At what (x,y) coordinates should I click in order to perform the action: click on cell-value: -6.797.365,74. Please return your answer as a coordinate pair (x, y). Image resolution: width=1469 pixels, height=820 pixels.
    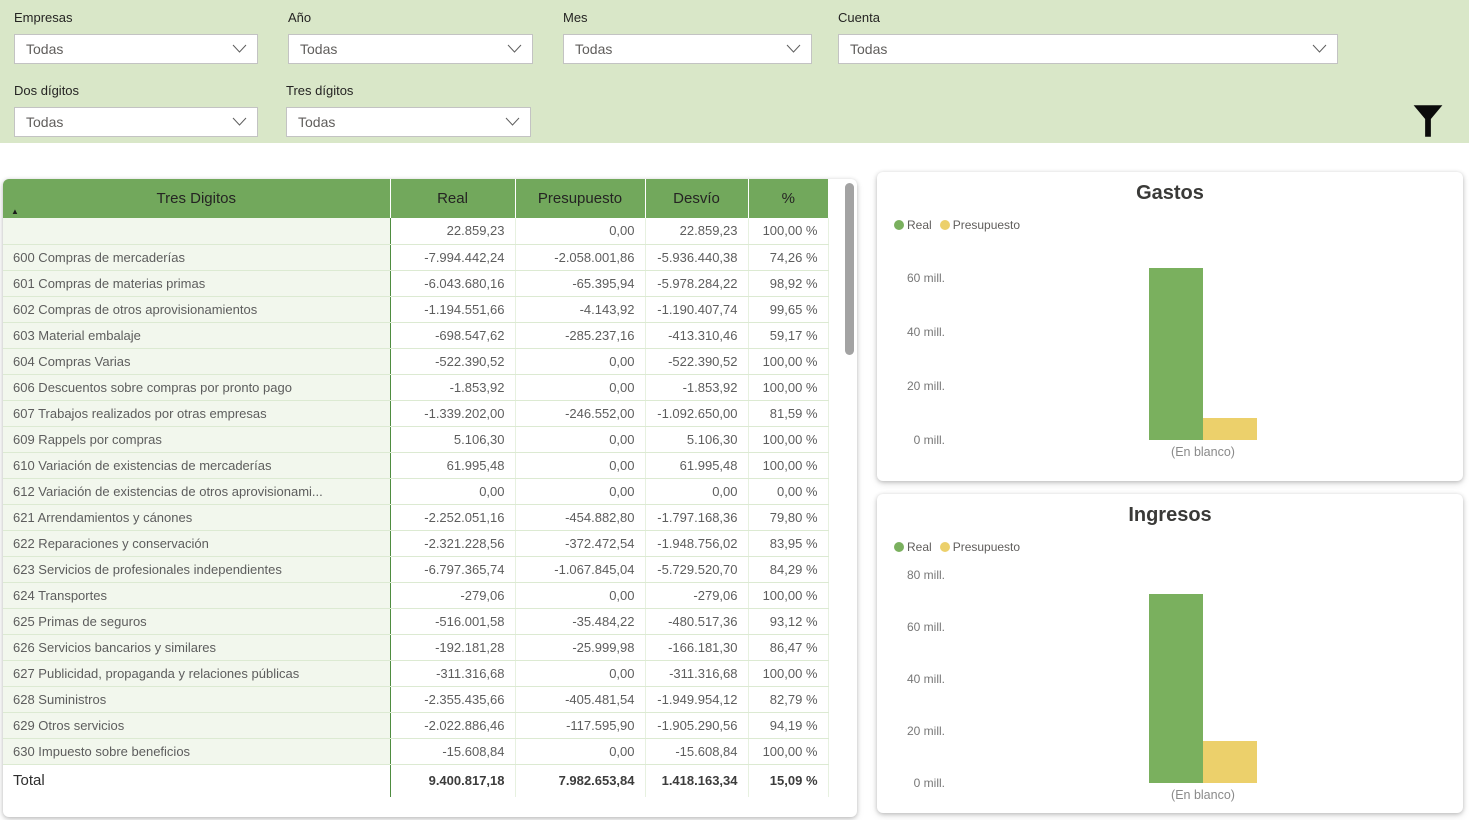
    Looking at the image, I should click on (453, 569).